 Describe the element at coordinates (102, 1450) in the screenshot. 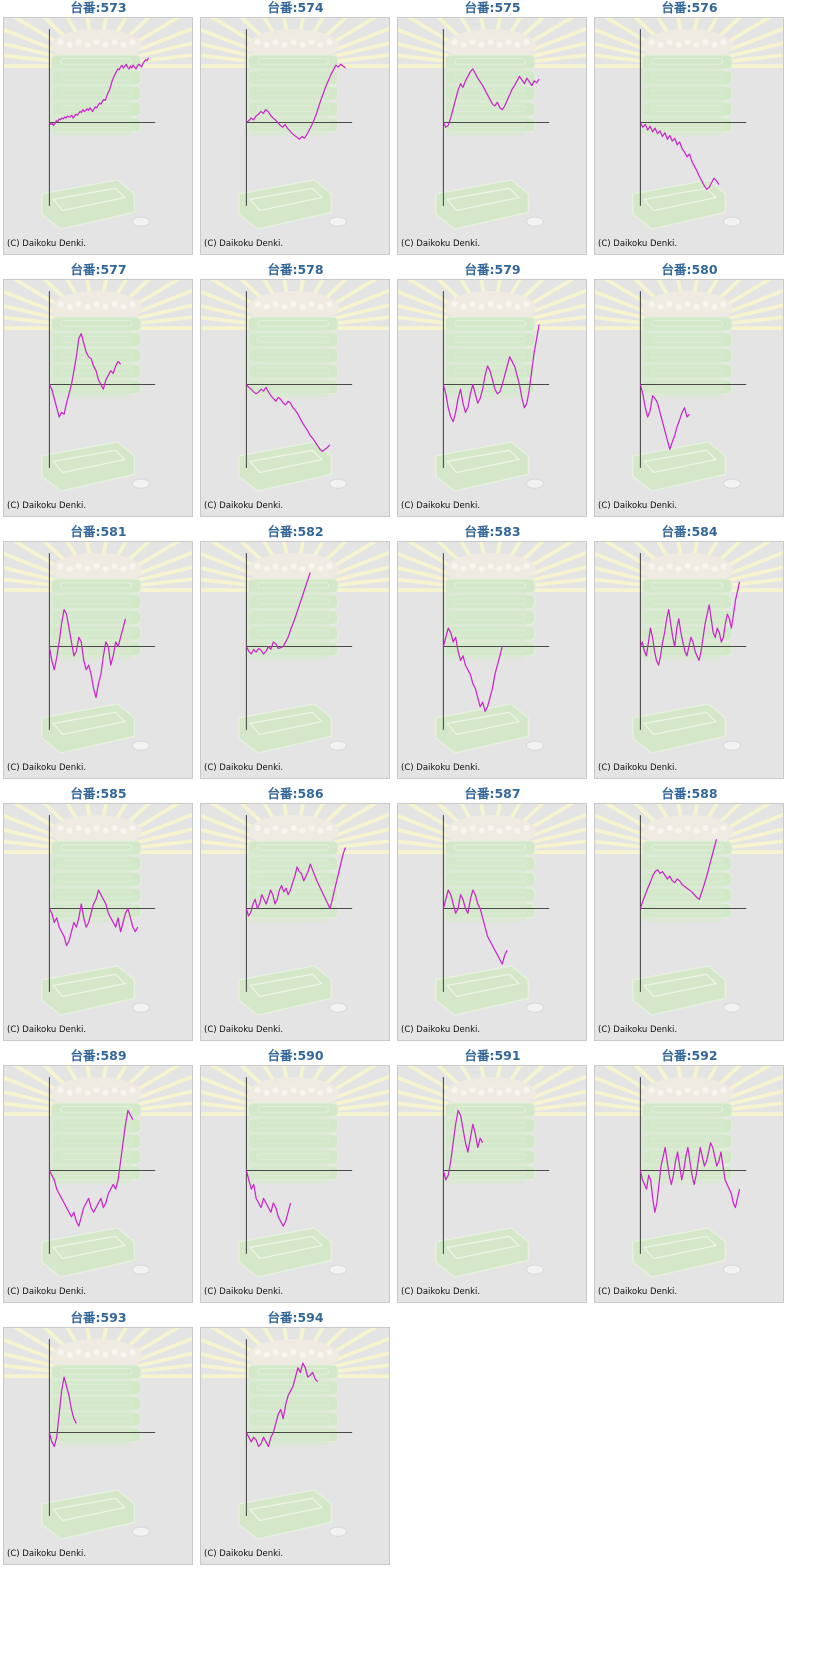

I see `chart-cell: 台番:593 (C) Daikoku Denki.` at that location.